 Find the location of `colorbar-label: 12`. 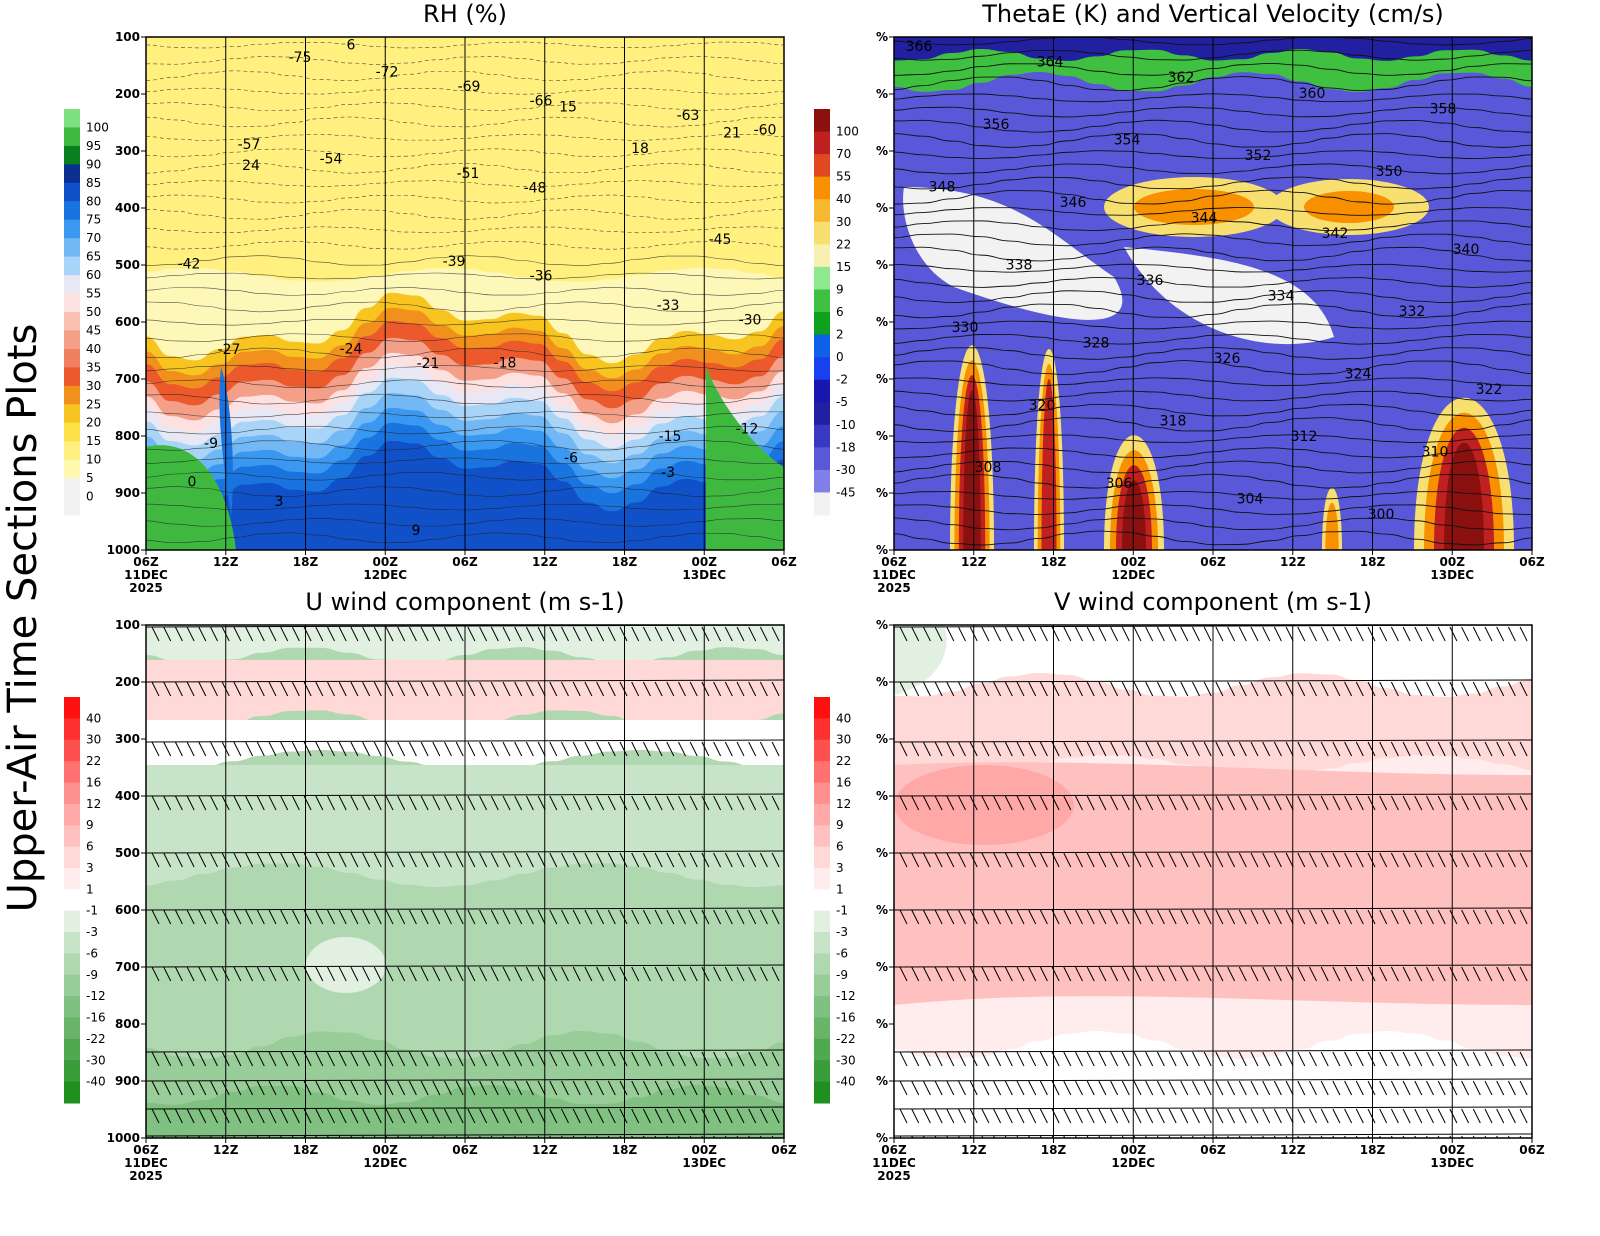

colorbar-label: 12 is located at coordinates (843, 804).